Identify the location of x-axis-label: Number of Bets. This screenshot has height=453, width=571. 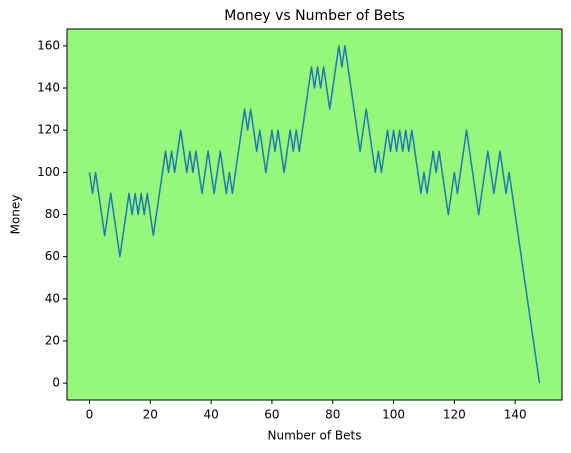
(315, 436).